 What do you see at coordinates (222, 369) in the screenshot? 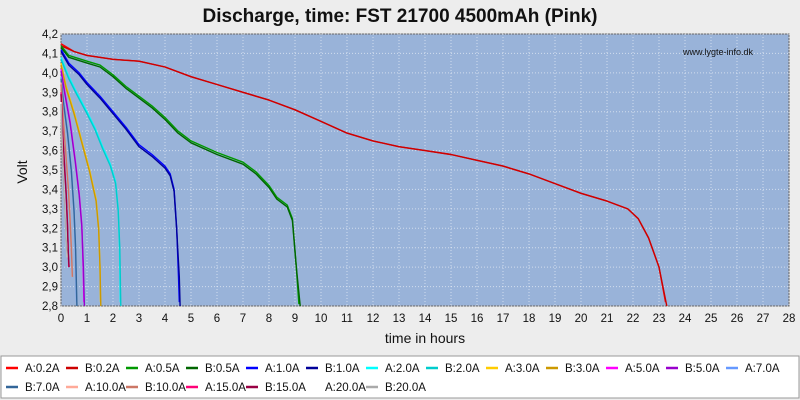
I see `legend-entry: B:0.5A` at bounding box center [222, 369].